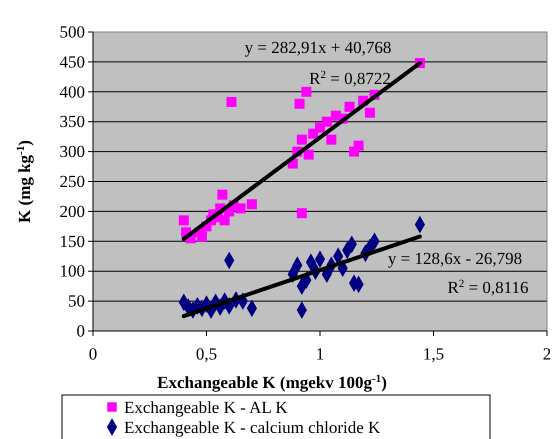  Describe the element at coordinates (488, 287) in the screenshot. I see `annotation: R$^{2}$ = 0,8116` at that location.